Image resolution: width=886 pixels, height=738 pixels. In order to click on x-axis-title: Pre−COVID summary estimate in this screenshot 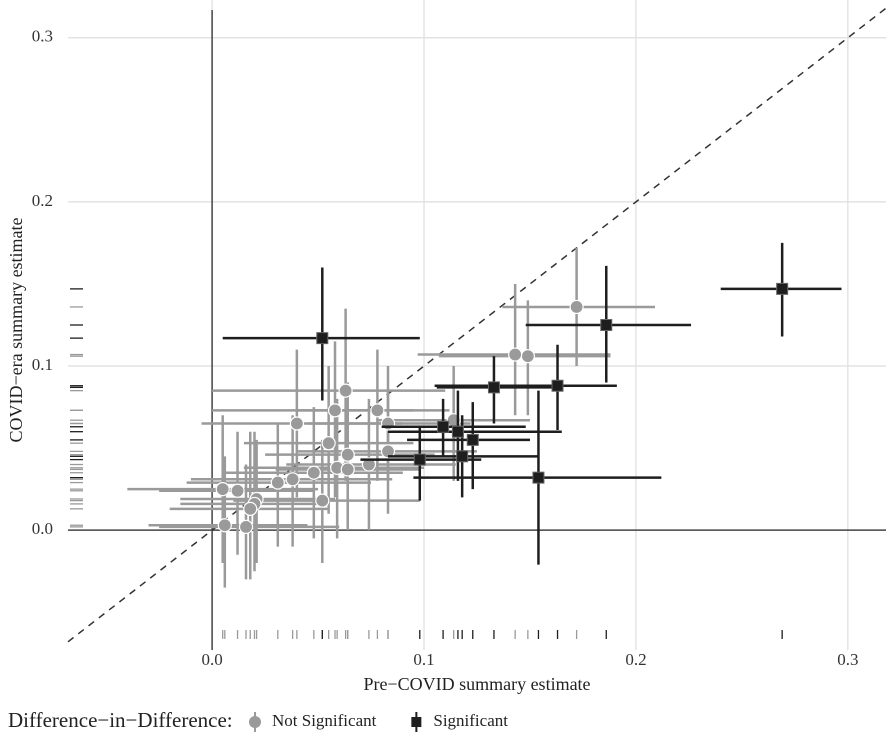, I will do `click(476, 684)`.